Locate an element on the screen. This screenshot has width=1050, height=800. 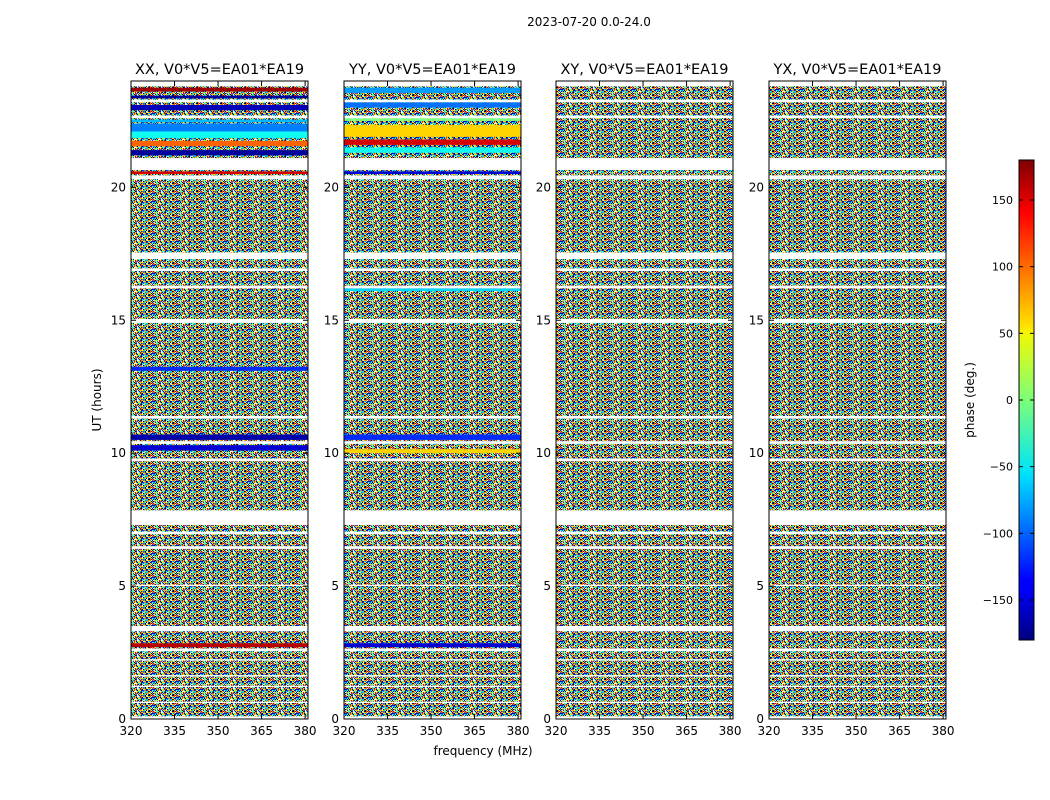
colorbar-ticks: −150 −100 −50 0 50 100 150 is located at coordinates (1008, 400).